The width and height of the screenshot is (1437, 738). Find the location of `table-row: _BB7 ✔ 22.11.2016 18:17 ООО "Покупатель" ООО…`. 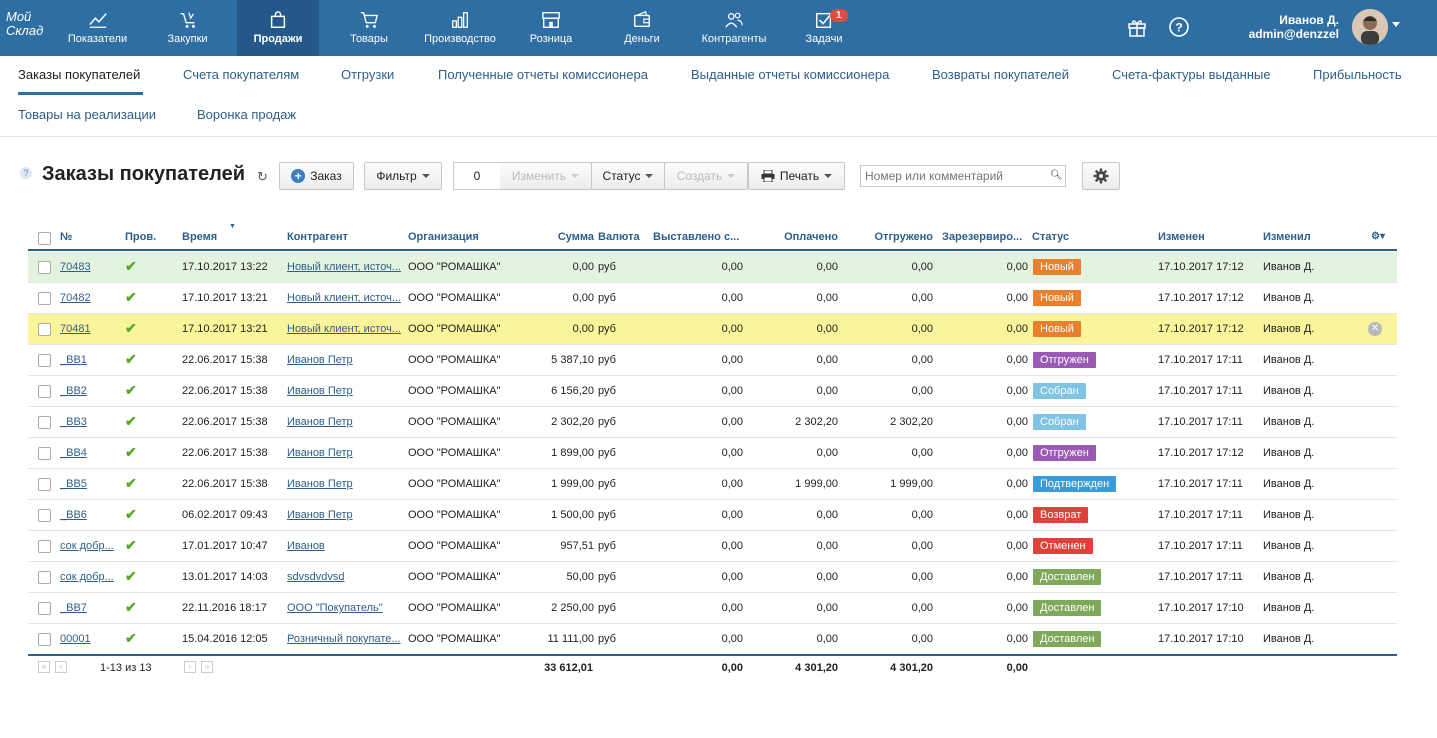

table-row: _BB7 ✔ 22.11.2016 18:17 ООО "Покупатель" ООО… is located at coordinates (712, 608).